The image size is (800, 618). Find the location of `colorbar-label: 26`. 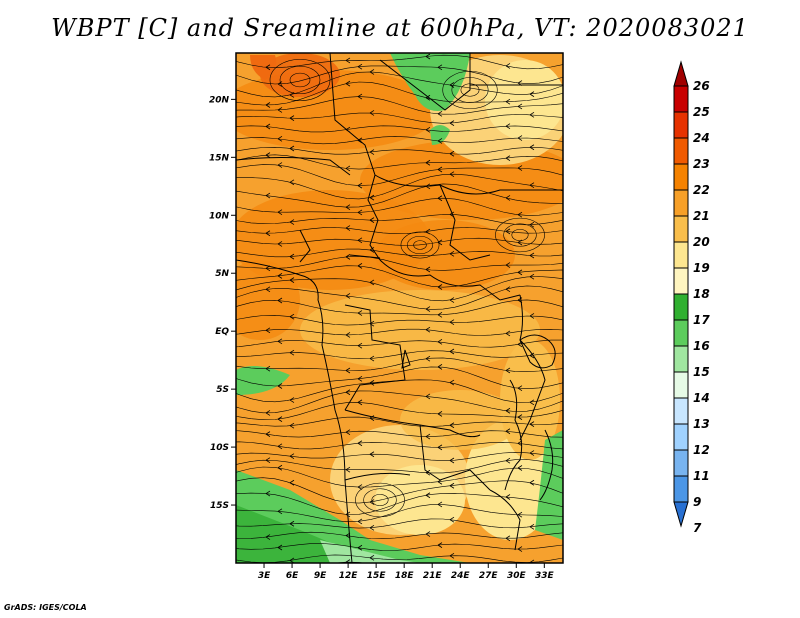

colorbar-label: 26 is located at coordinates (701, 86).